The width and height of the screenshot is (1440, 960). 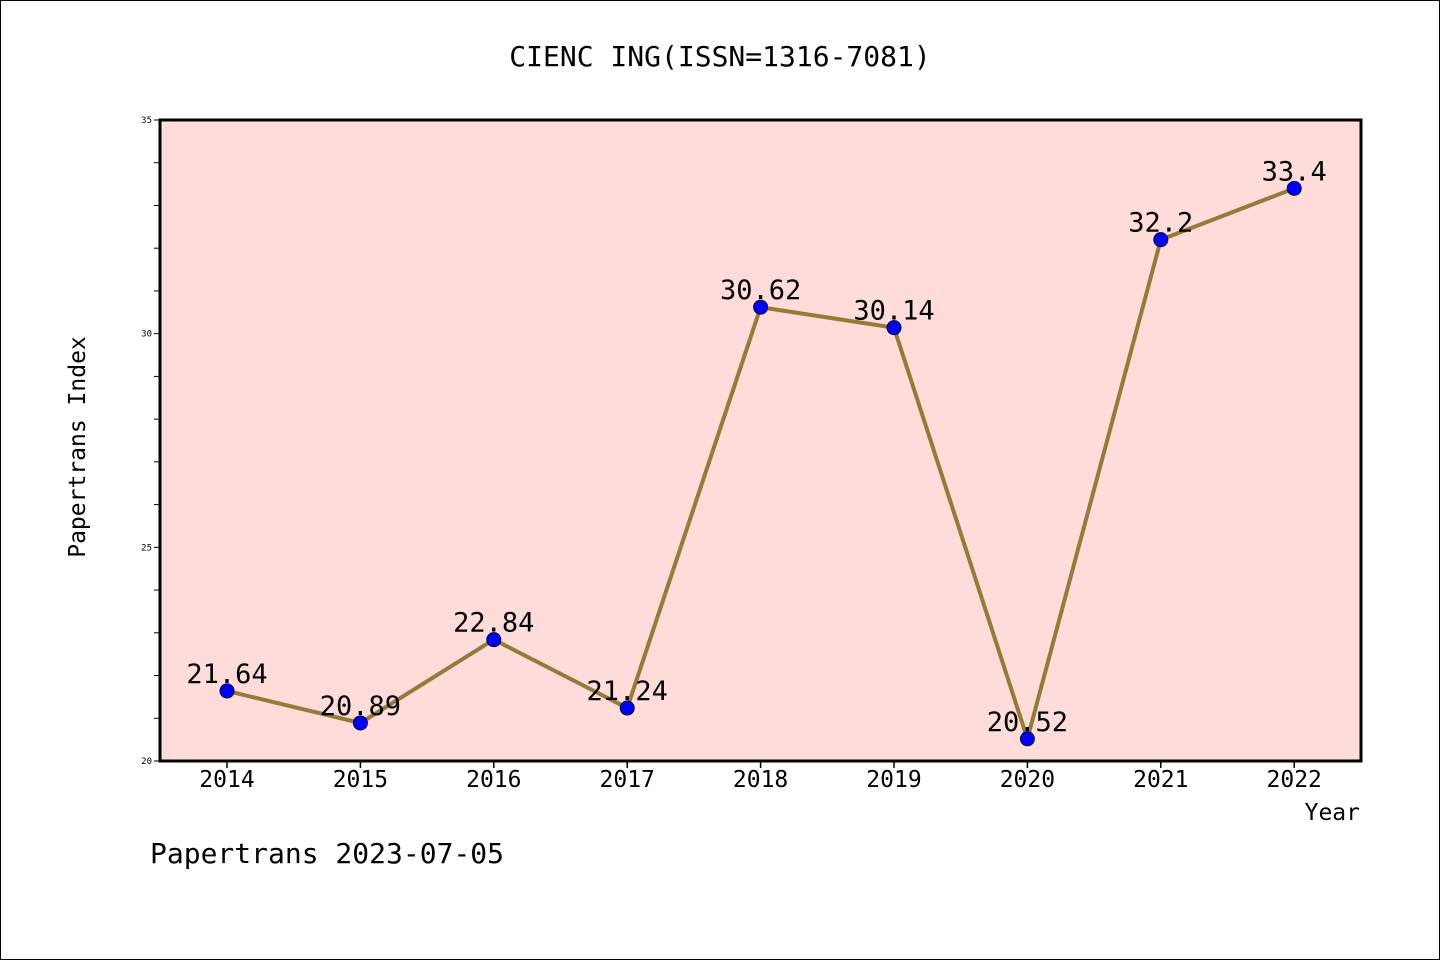 I want to click on x-tick-label: 2021, so click(x=1160, y=780).